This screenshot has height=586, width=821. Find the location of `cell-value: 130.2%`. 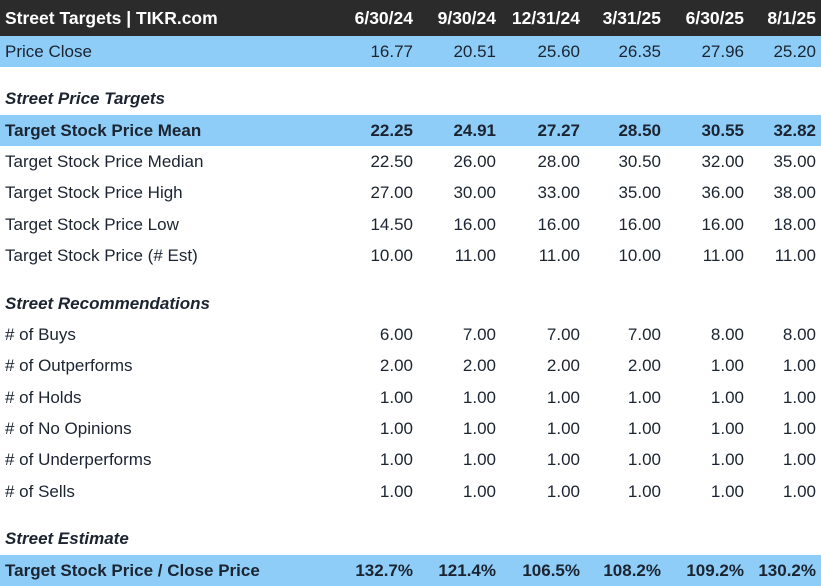

cell-value: 130.2% is located at coordinates (787, 570).